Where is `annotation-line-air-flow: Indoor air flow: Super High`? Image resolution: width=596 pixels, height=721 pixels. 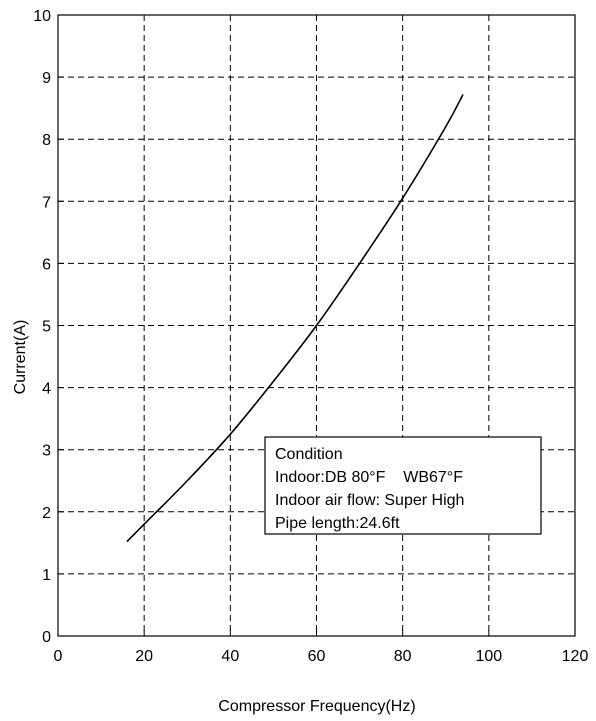
annotation-line-air-flow: Indoor air flow: Super High is located at coordinates (369, 500).